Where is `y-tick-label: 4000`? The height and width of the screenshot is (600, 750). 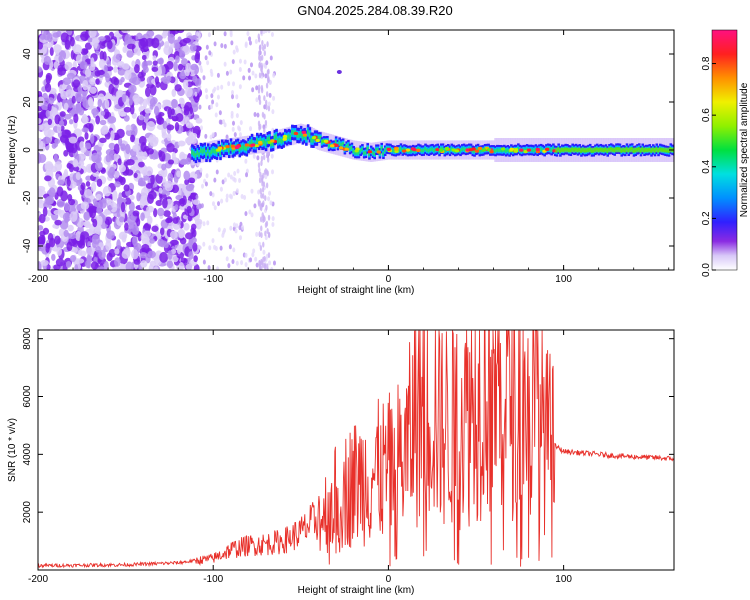 y-tick-label: 4000 is located at coordinates (27, 454).